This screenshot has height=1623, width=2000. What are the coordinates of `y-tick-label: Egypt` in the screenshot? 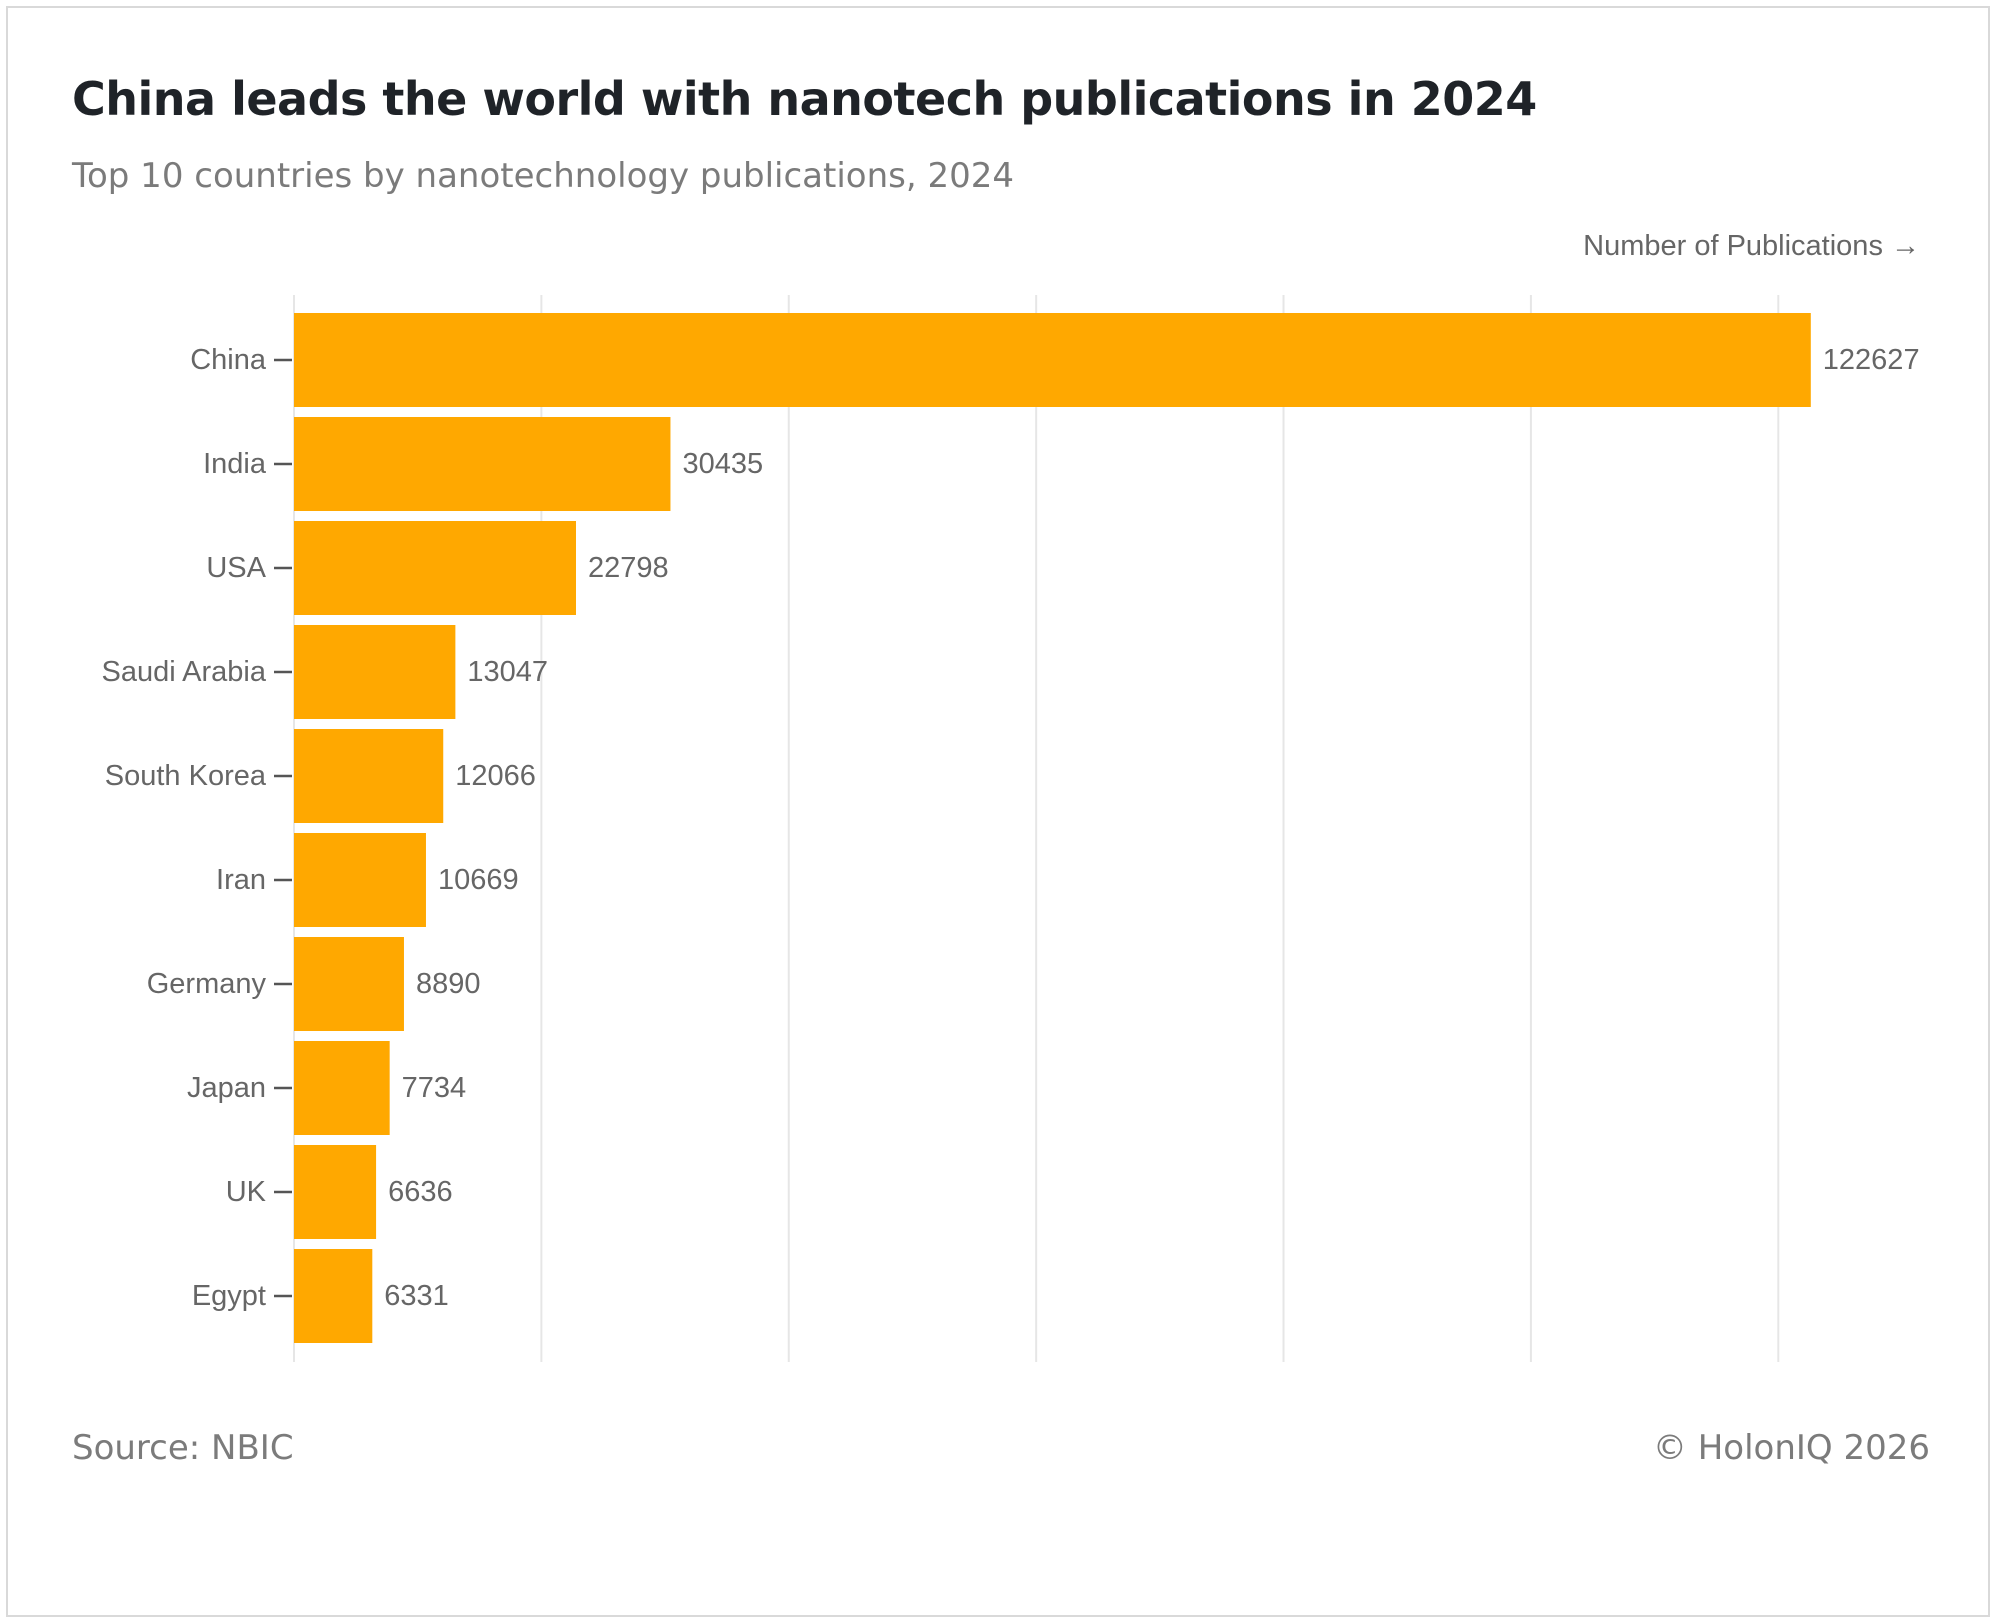 It's located at (229, 1296).